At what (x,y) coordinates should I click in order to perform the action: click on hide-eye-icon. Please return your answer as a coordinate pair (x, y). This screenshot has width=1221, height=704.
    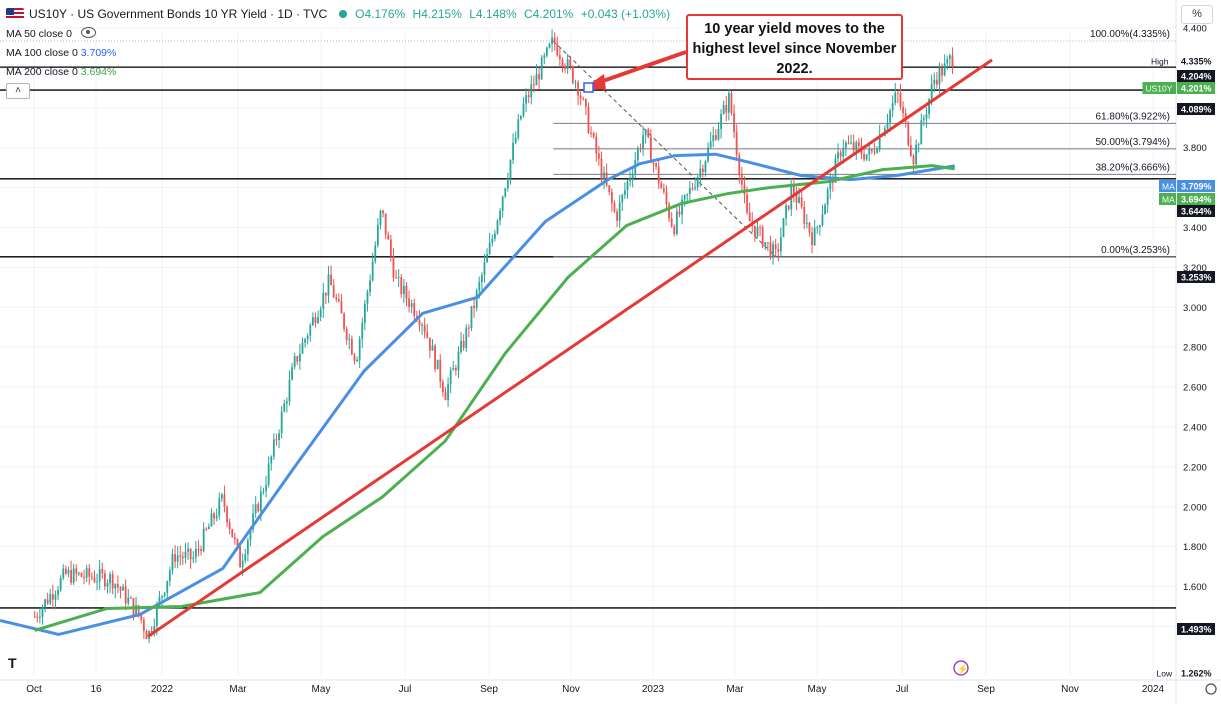
    Looking at the image, I should click on (88, 32).